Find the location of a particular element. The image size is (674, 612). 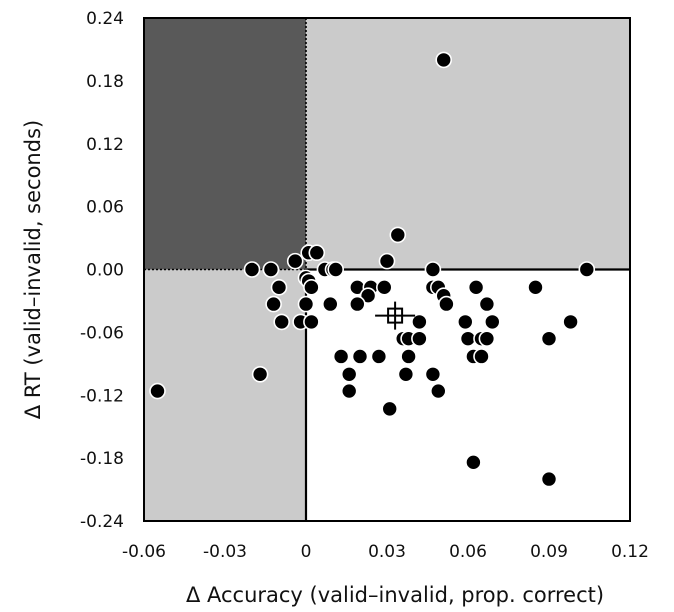

region-bottom-left is located at coordinates (225, 395).